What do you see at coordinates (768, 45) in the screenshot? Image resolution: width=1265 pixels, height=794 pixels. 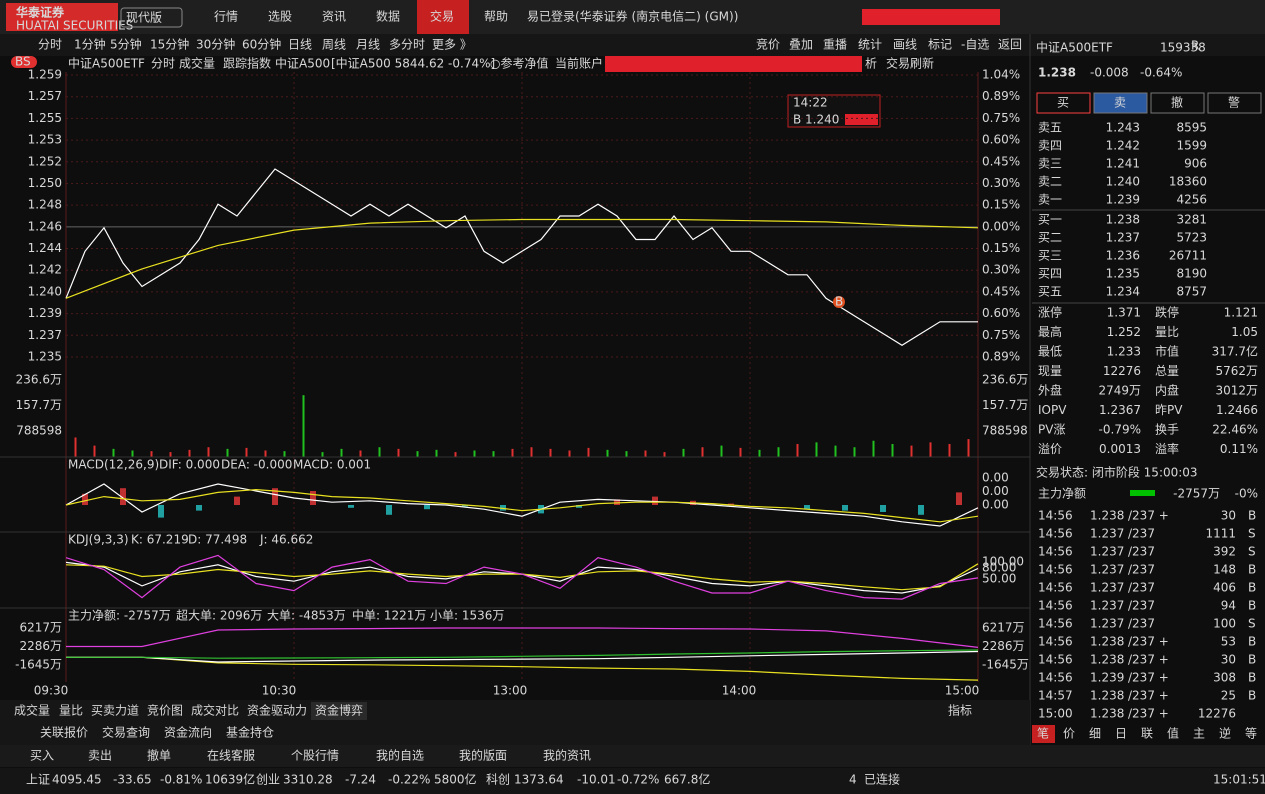 I see `tool-btn: 竞价` at bounding box center [768, 45].